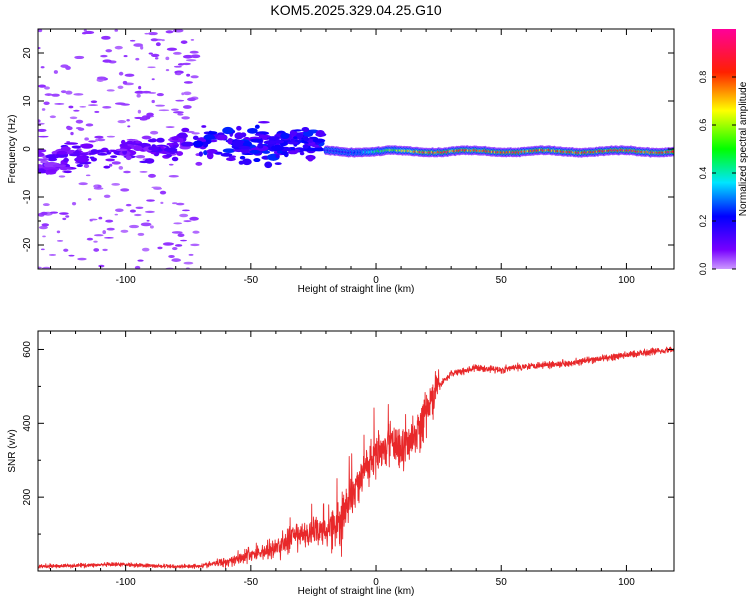  I want to click on spectrogram-ytick-label: 0, so click(27, 149).